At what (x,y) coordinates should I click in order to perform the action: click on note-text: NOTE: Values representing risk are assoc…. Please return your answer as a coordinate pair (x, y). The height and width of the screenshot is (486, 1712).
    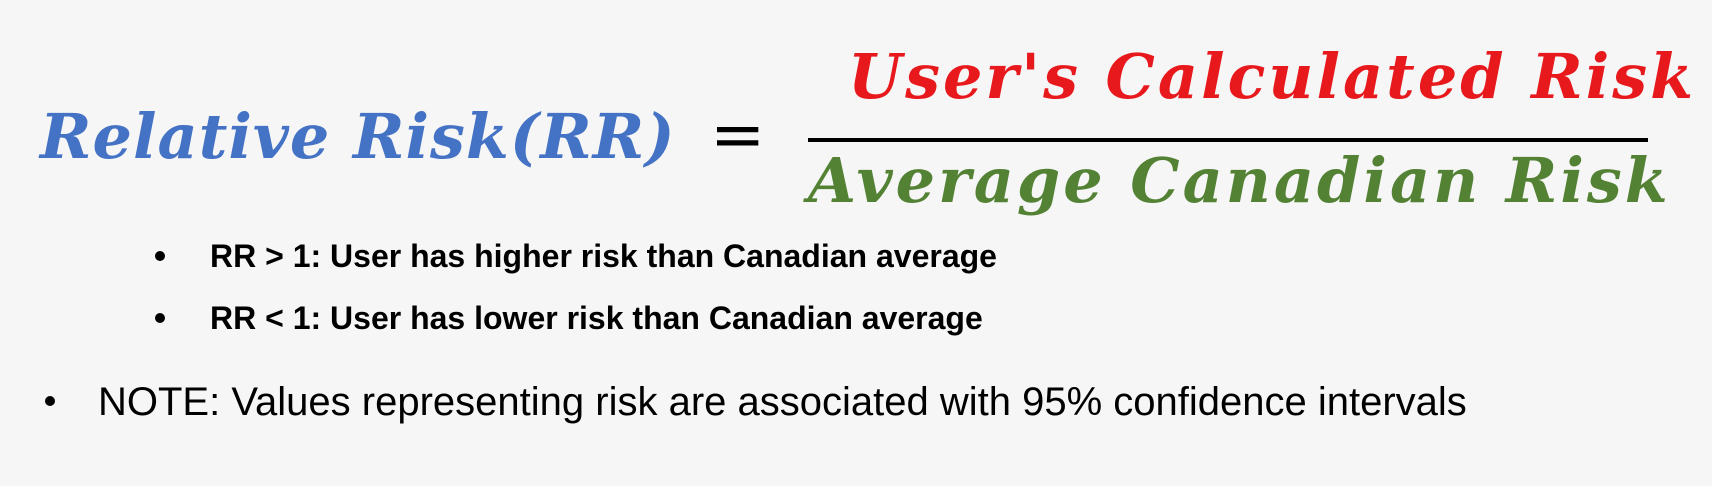
    Looking at the image, I should click on (782, 402).